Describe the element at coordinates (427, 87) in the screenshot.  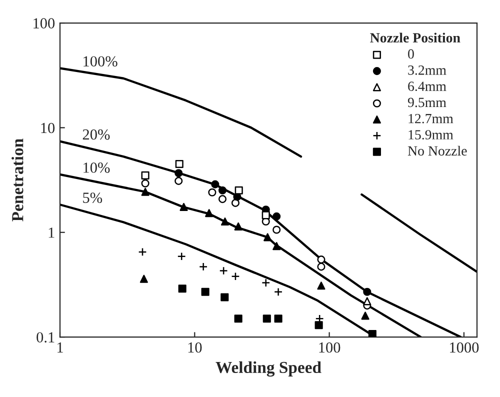
I see `legend-label: 6.4mm` at that location.